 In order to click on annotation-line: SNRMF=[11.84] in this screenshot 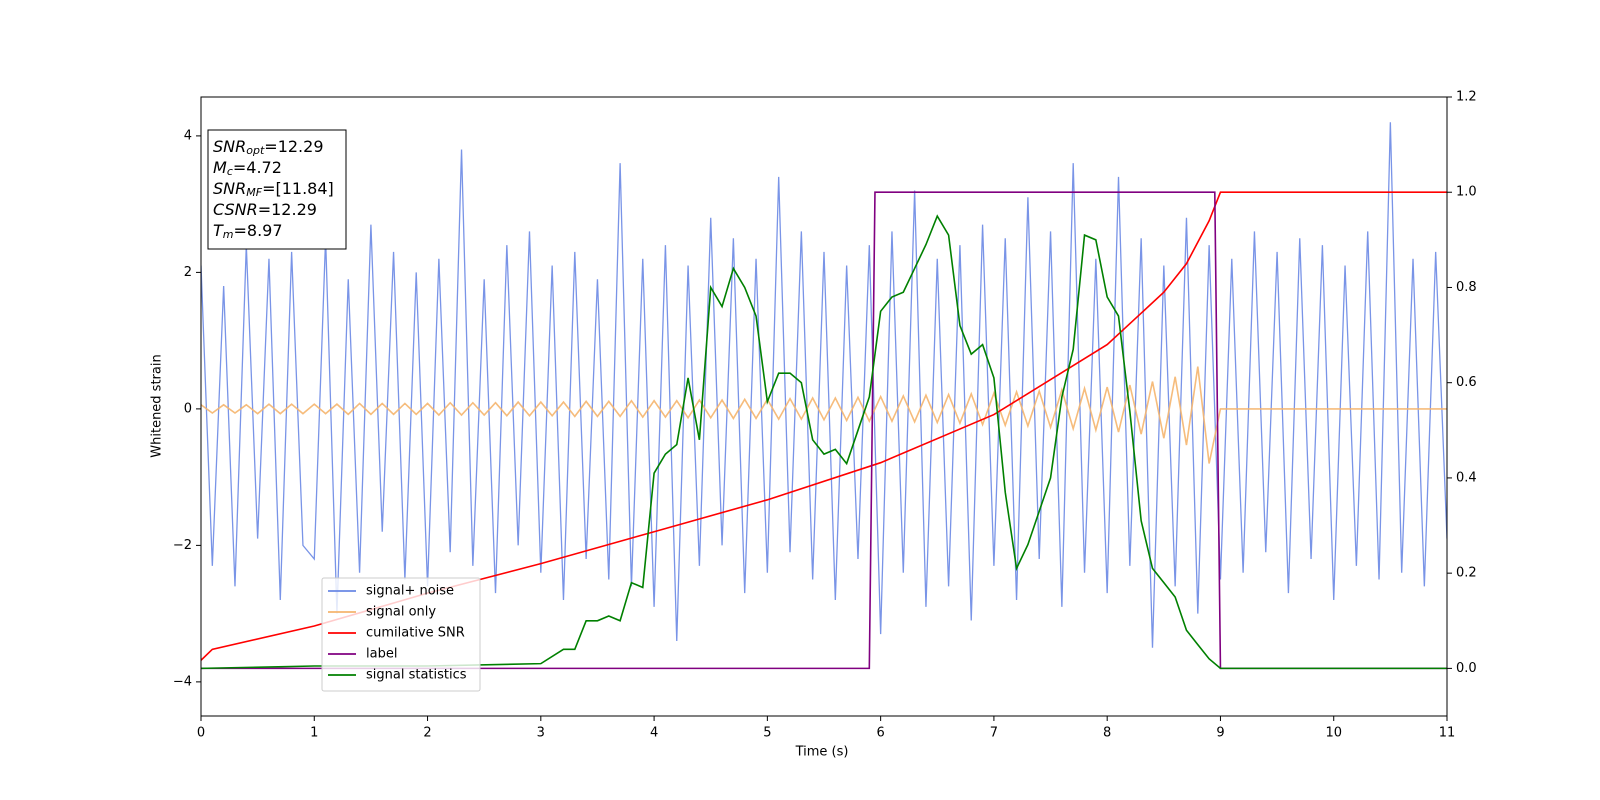, I will do `click(273, 189)`.